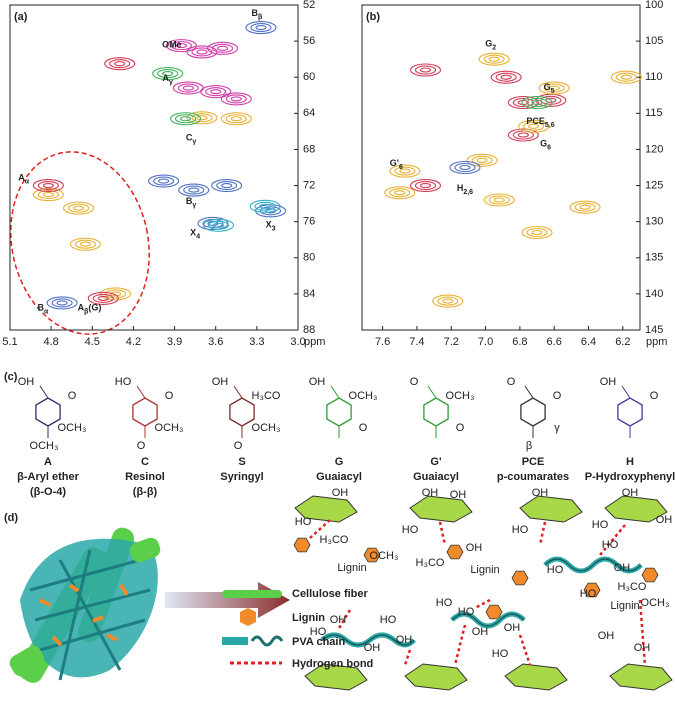 The image size is (677, 704). Describe the element at coordinates (593, 565) in the screenshot. I see `pva-chain-core` at that location.